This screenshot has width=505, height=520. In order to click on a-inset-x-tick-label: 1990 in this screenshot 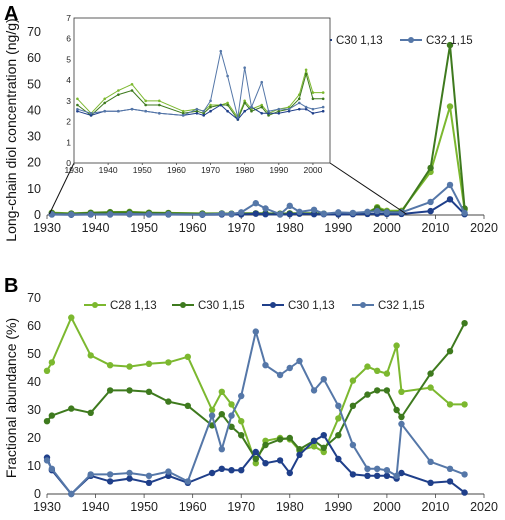, I will do `click(278, 170)`.